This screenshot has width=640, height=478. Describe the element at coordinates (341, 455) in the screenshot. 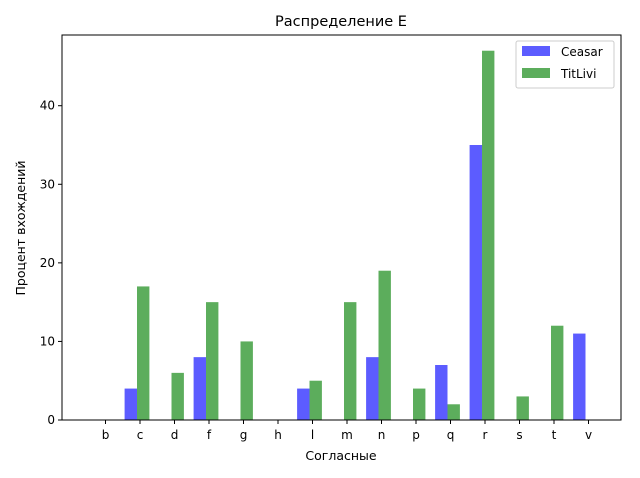

I see `x-axis-label: Согласные` at that location.